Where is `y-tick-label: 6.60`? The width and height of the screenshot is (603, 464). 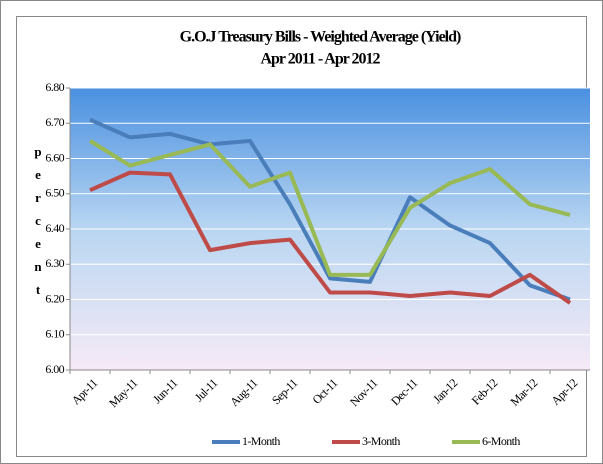
y-tick-label: 6.60 is located at coordinates (54, 157).